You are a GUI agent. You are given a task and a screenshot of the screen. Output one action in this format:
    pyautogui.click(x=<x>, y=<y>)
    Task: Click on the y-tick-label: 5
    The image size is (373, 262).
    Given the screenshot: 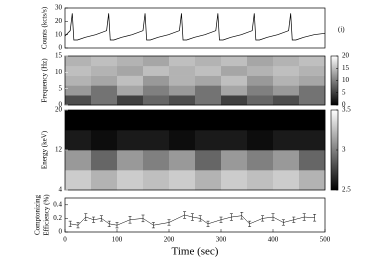 What is the action you would take?
    pyautogui.click(x=61, y=88)
    